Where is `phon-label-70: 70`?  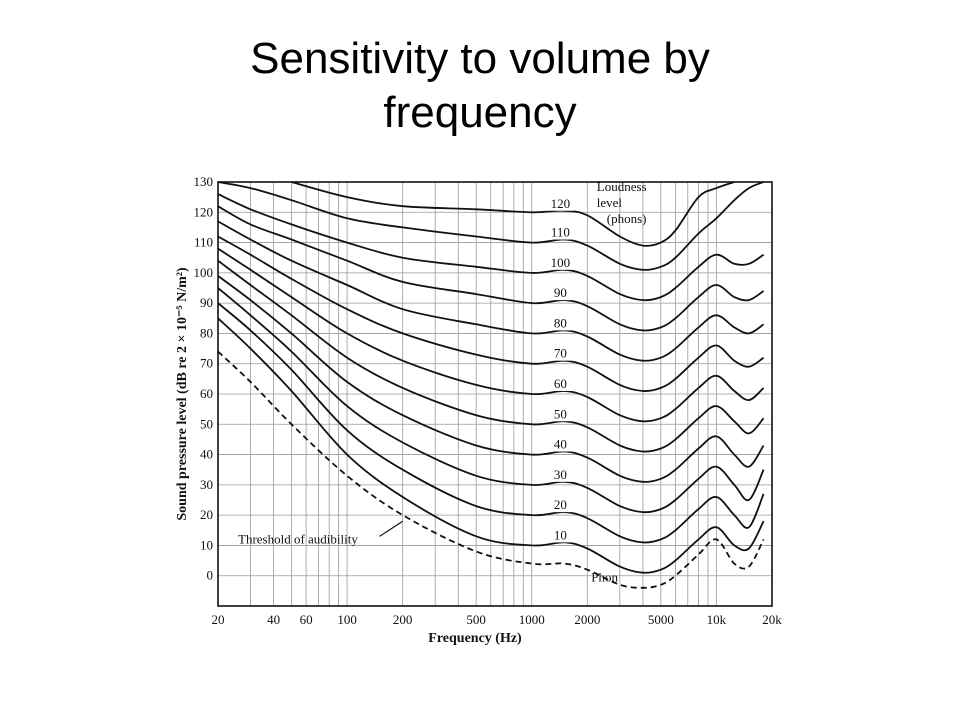 phon-label-70: 70 is located at coordinates (560, 353).